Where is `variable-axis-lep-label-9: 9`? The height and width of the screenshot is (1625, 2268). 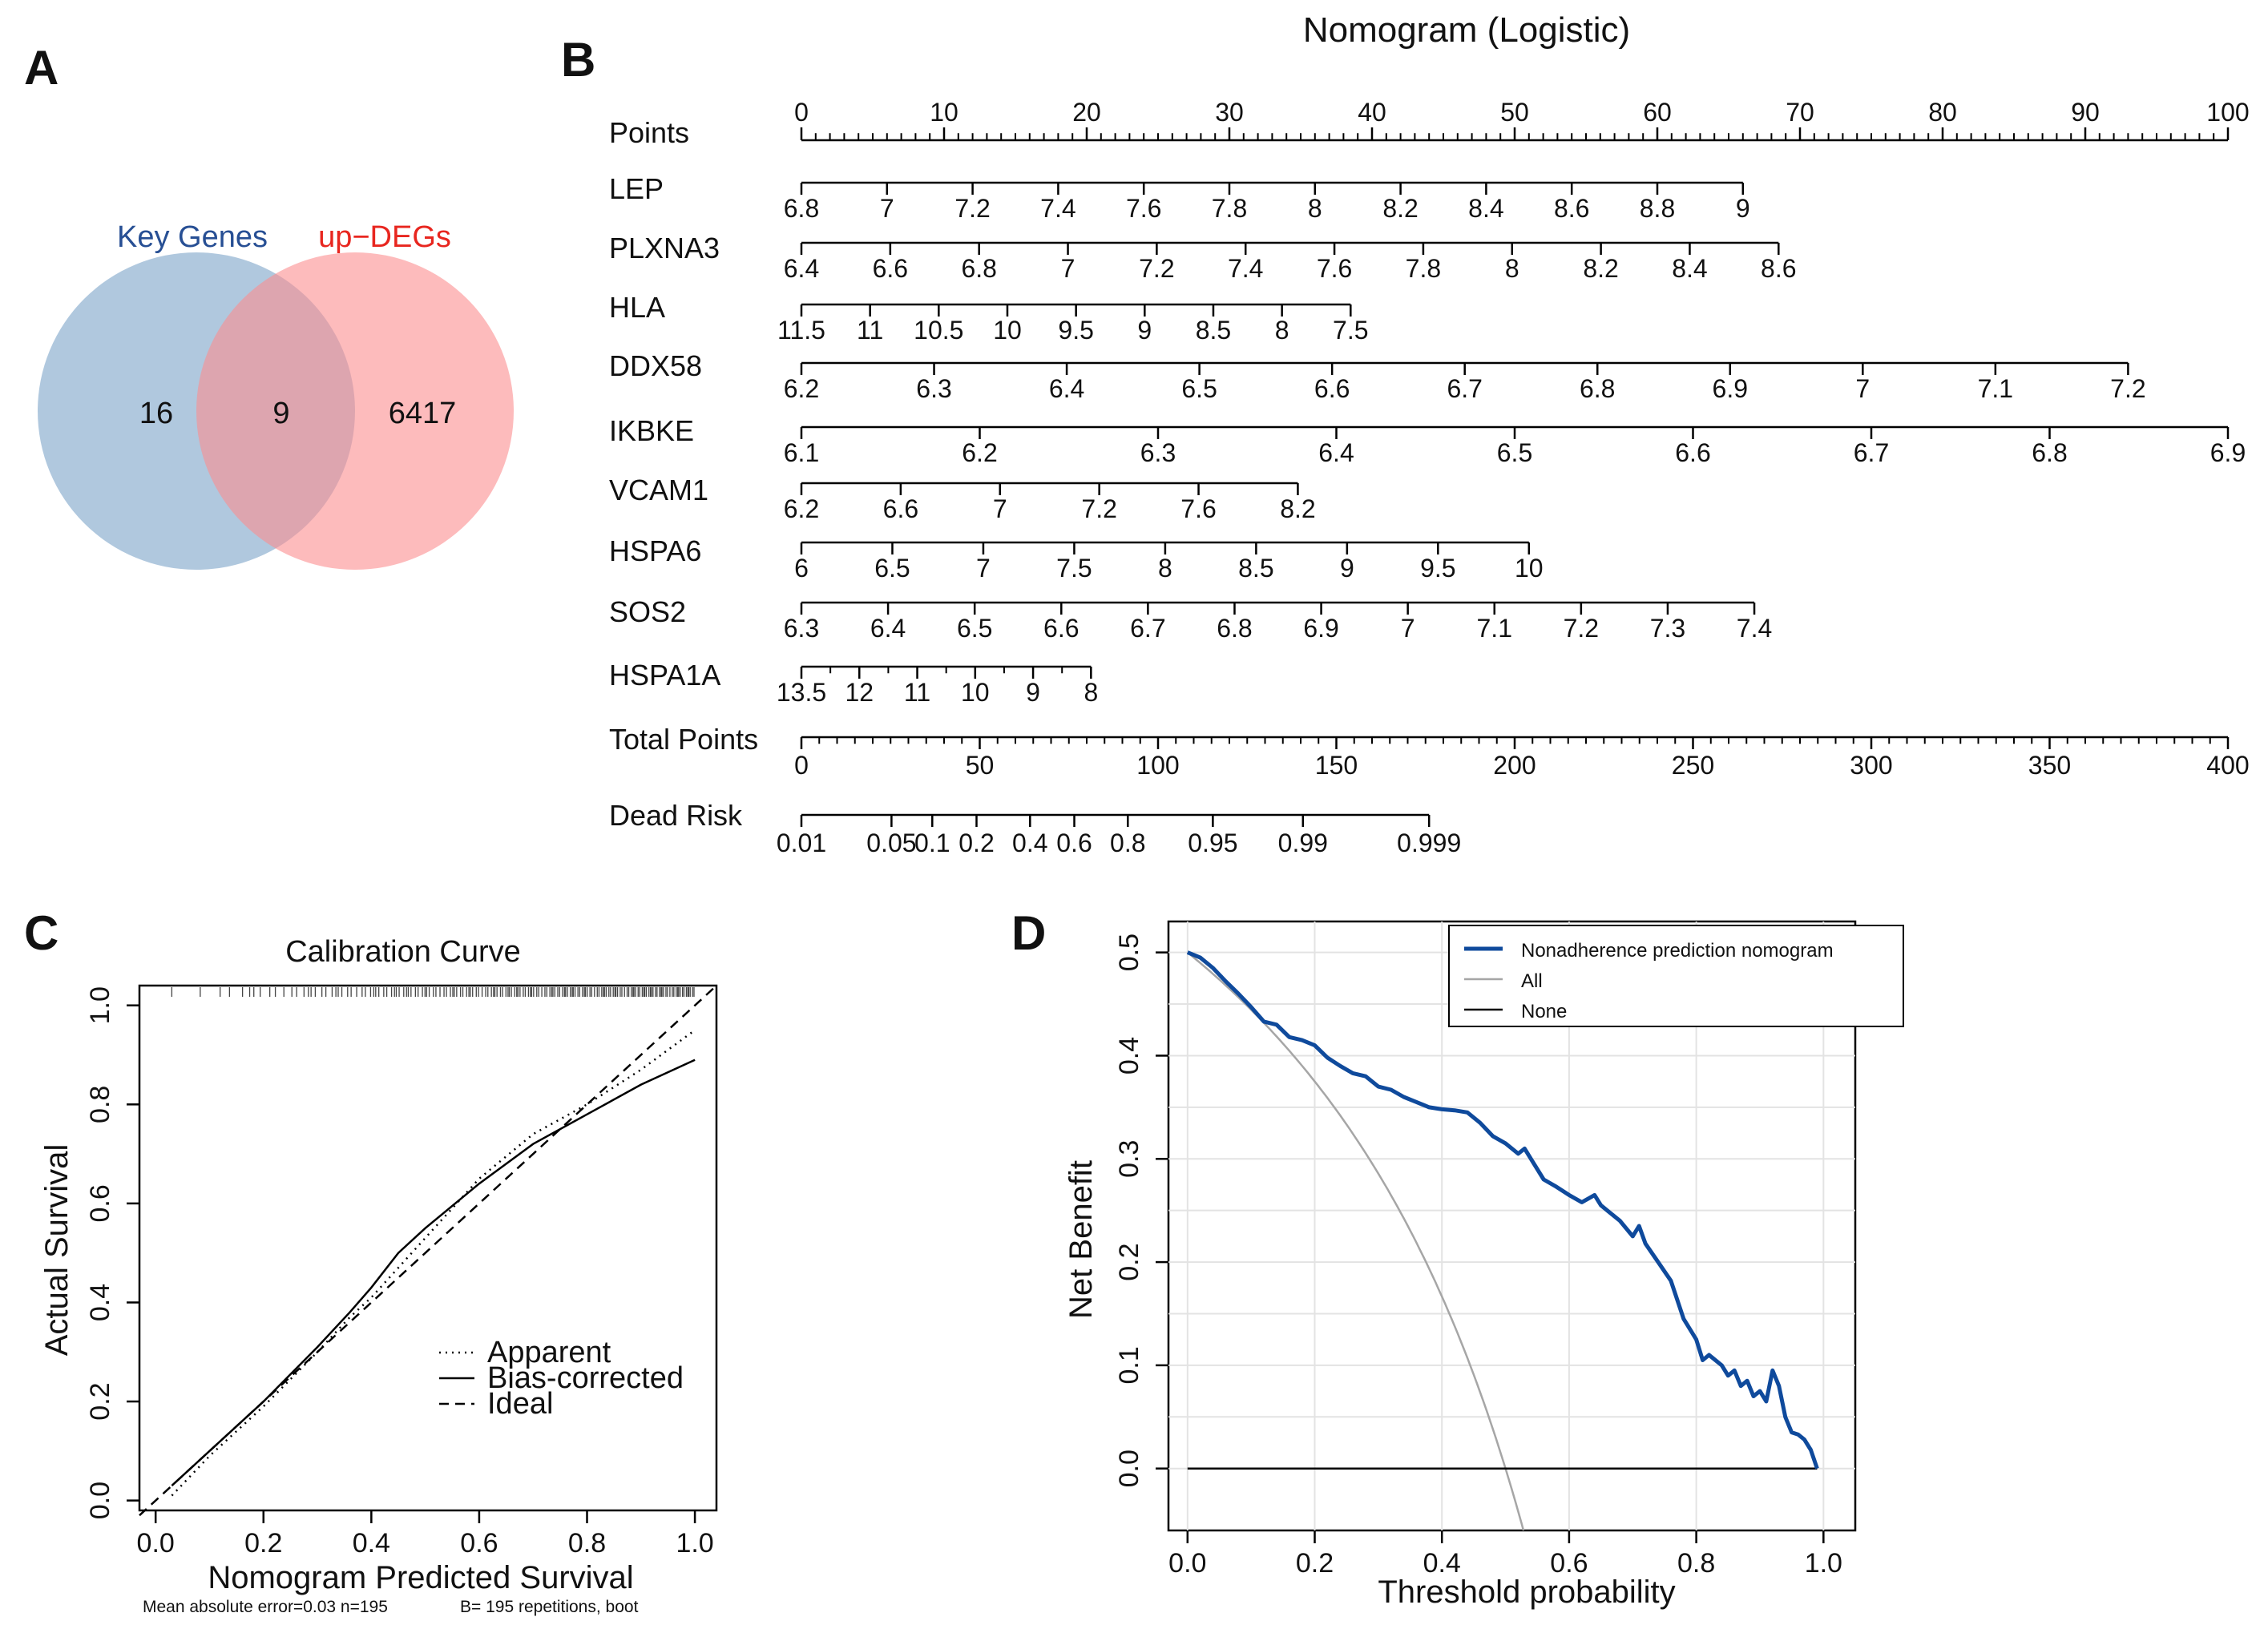 variable-axis-lep-label-9: 9 is located at coordinates (1743, 209).